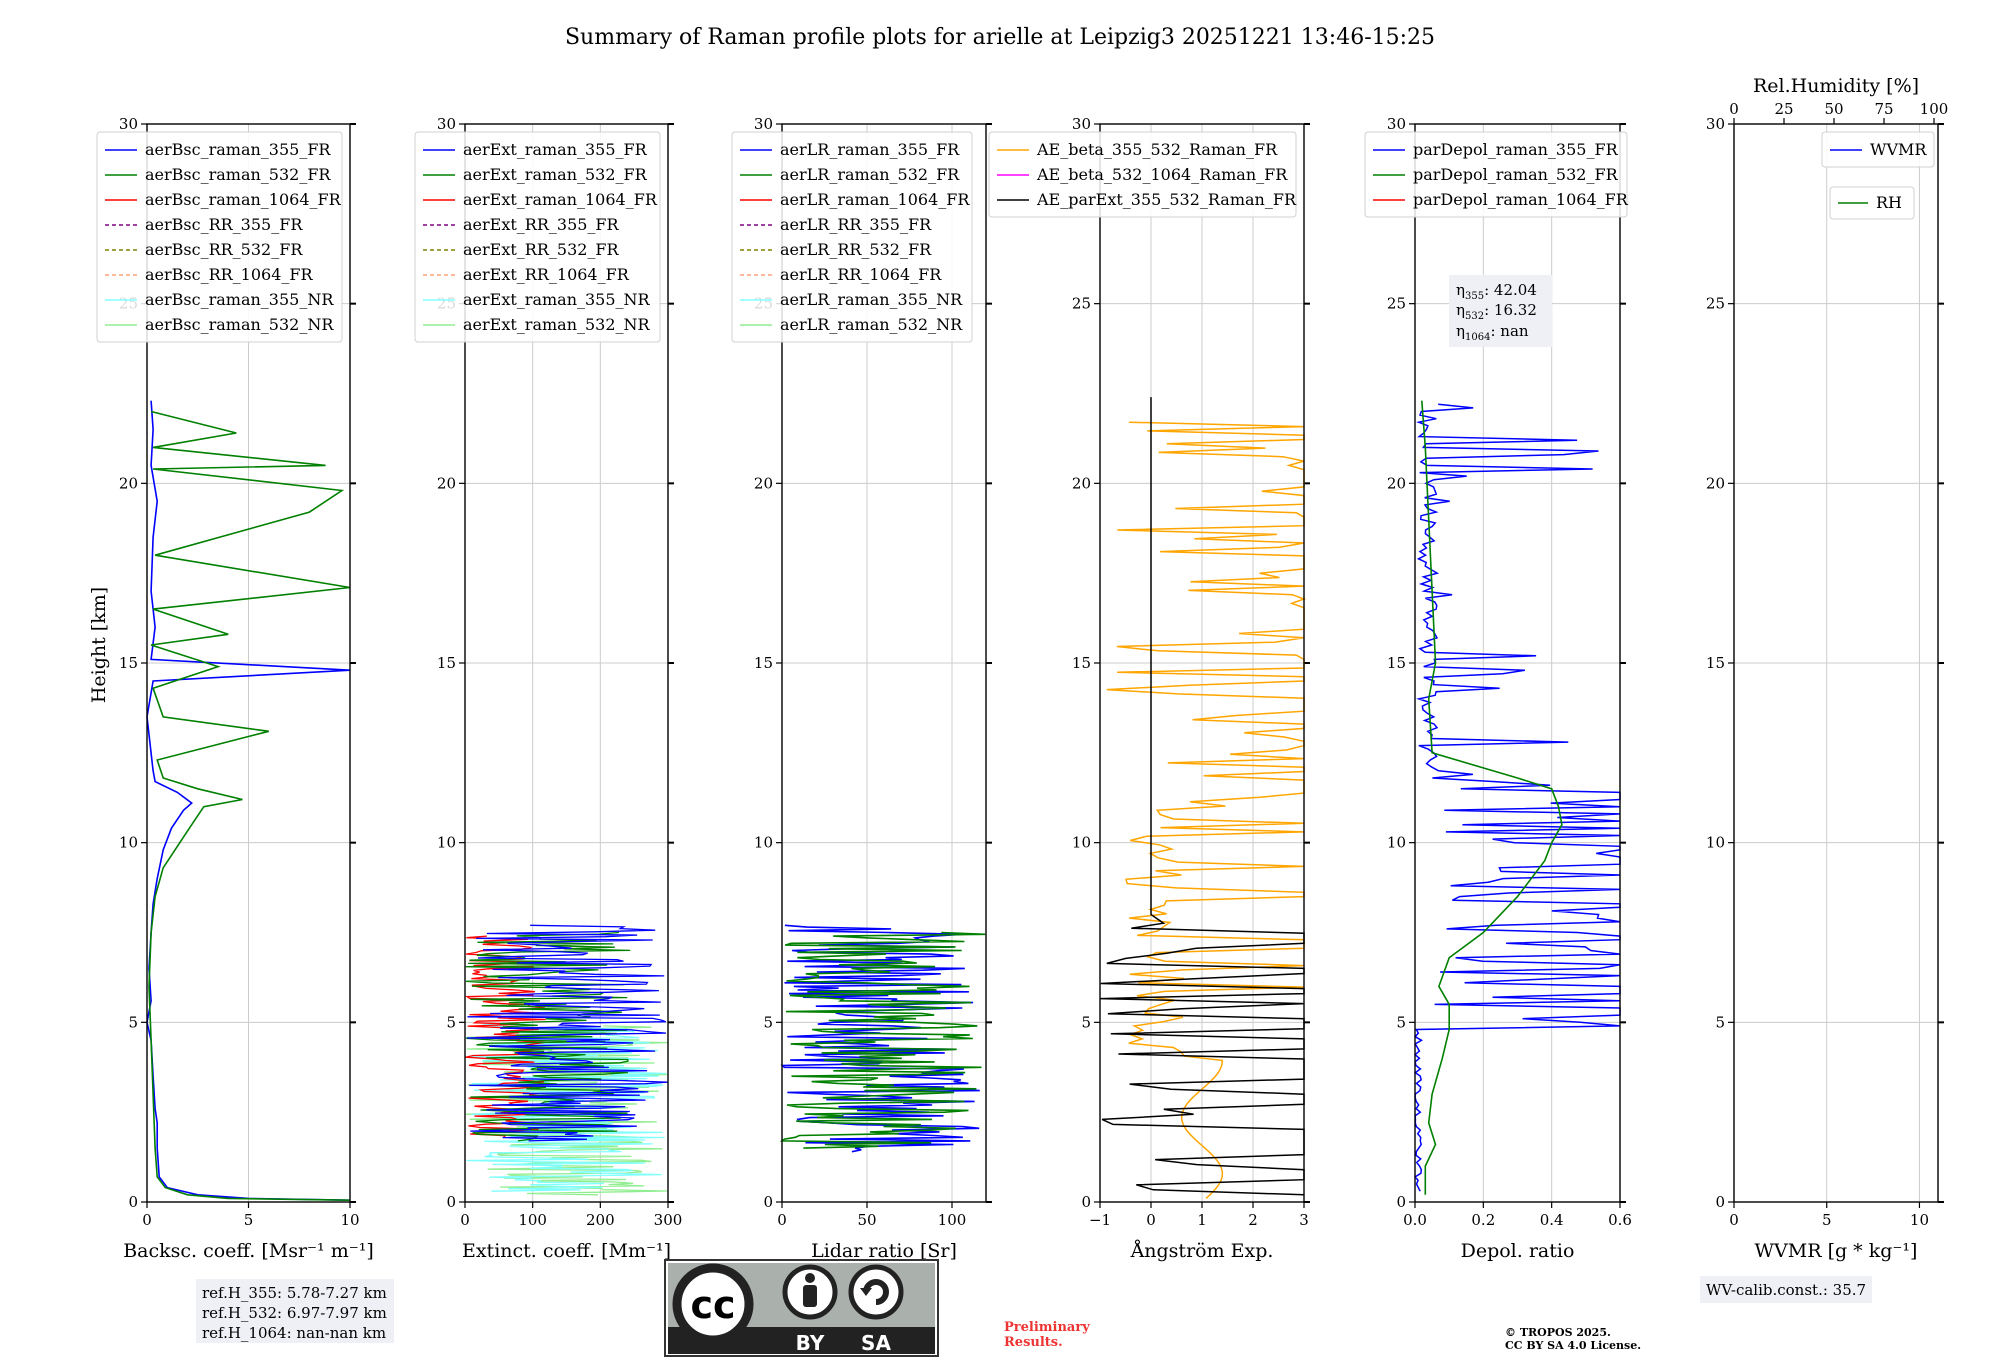 Image resolution: width=2000 pixels, height=1360 pixels. What do you see at coordinates (1415, 1220) in the screenshot?
I see `x-tick-label: 0.0` at bounding box center [1415, 1220].